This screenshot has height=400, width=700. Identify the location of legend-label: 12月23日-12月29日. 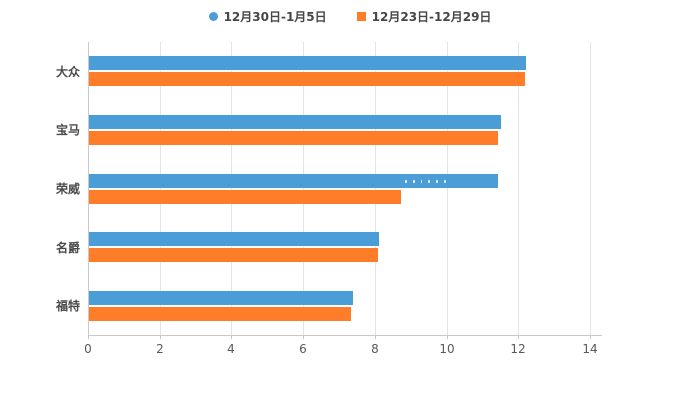
(431, 17).